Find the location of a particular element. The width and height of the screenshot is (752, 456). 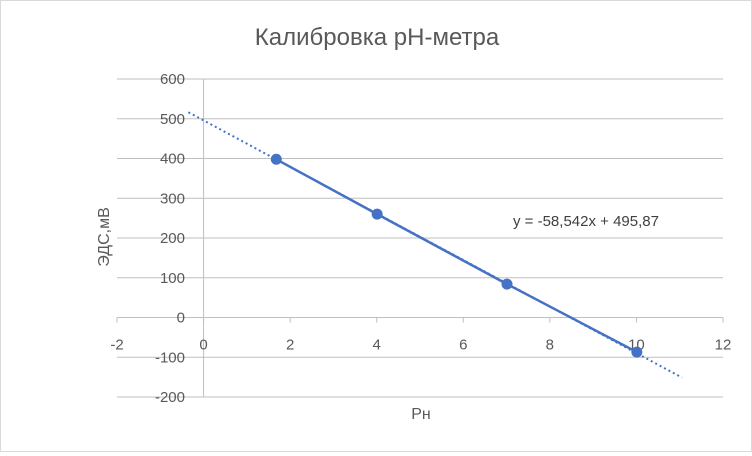

x-axis-title: Рн is located at coordinates (421, 414).